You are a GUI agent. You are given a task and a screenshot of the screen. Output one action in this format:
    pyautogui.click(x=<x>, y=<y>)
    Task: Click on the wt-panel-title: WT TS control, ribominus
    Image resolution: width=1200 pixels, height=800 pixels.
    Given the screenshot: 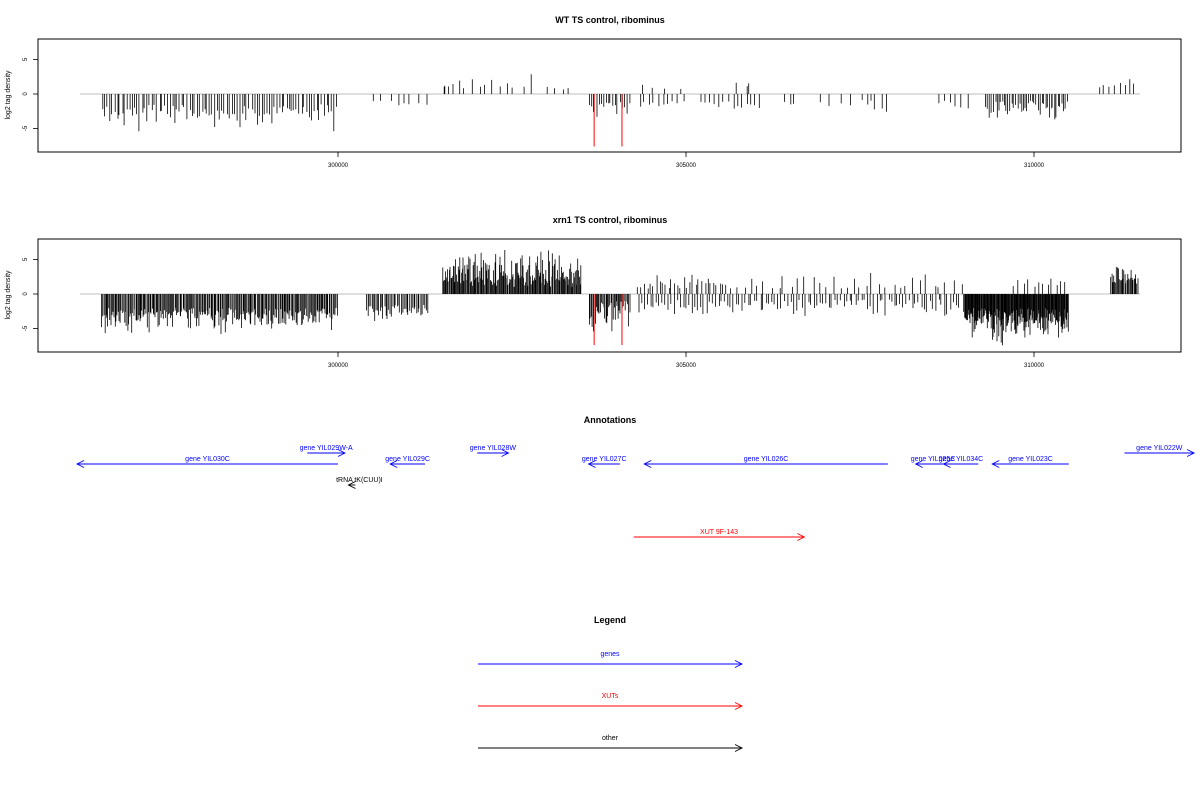 What is the action you would take?
    pyautogui.click(x=610, y=20)
    